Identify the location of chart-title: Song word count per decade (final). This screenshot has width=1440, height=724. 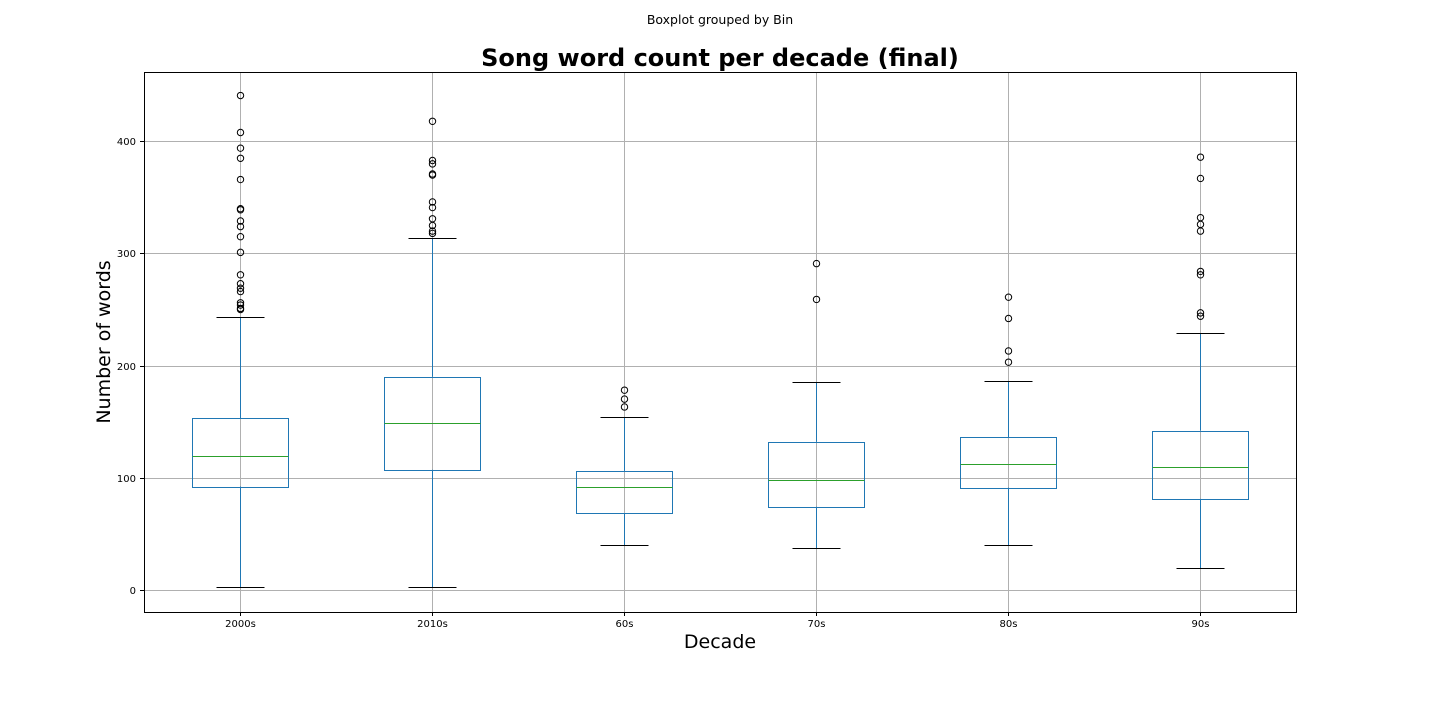
(720, 58).